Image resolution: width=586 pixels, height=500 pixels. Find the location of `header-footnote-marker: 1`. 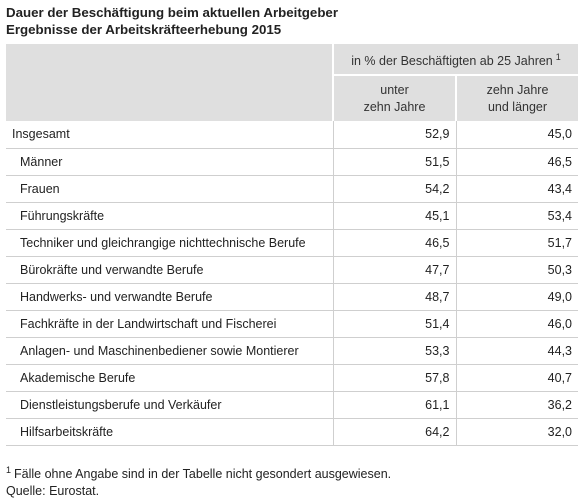

header-footnote-marker: 1 is located at coordinates (558, 57).